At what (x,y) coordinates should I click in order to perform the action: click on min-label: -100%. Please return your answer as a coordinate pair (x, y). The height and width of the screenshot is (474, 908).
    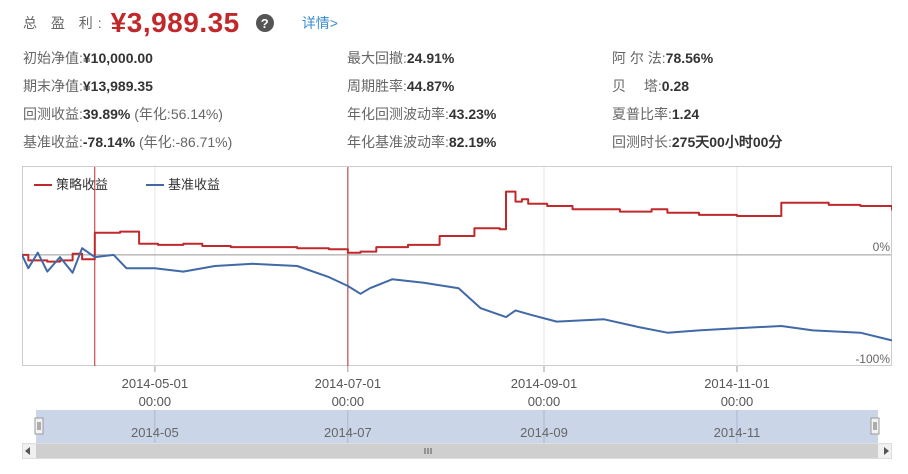
    Looking at the image, I should click on (872, 359).